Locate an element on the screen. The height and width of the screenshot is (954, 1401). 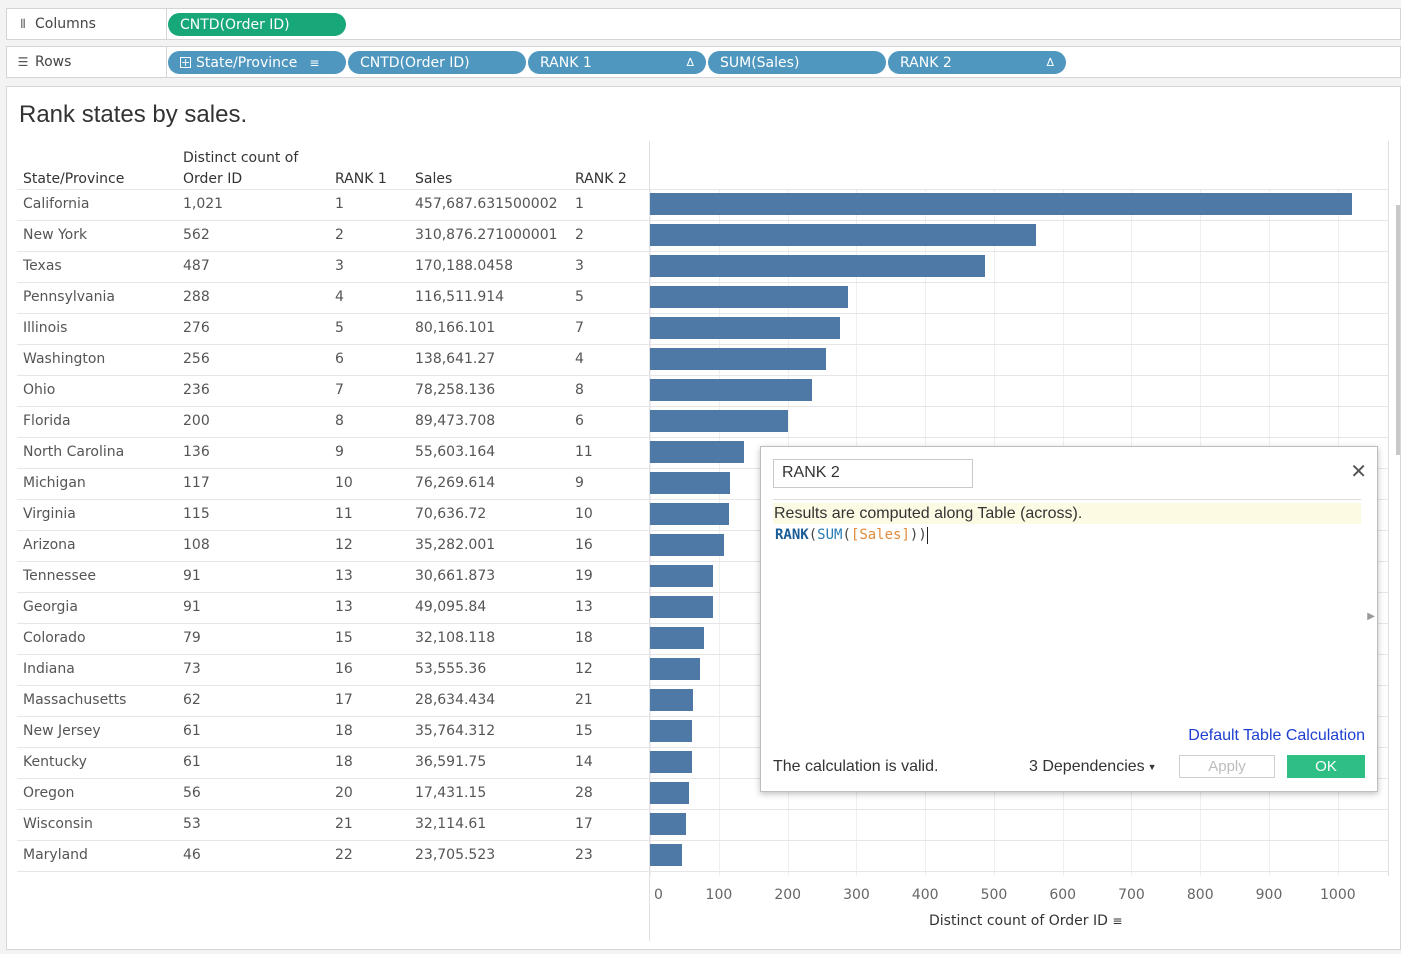
table-cell-rank1: 2 is located at coordinates (339, 235).